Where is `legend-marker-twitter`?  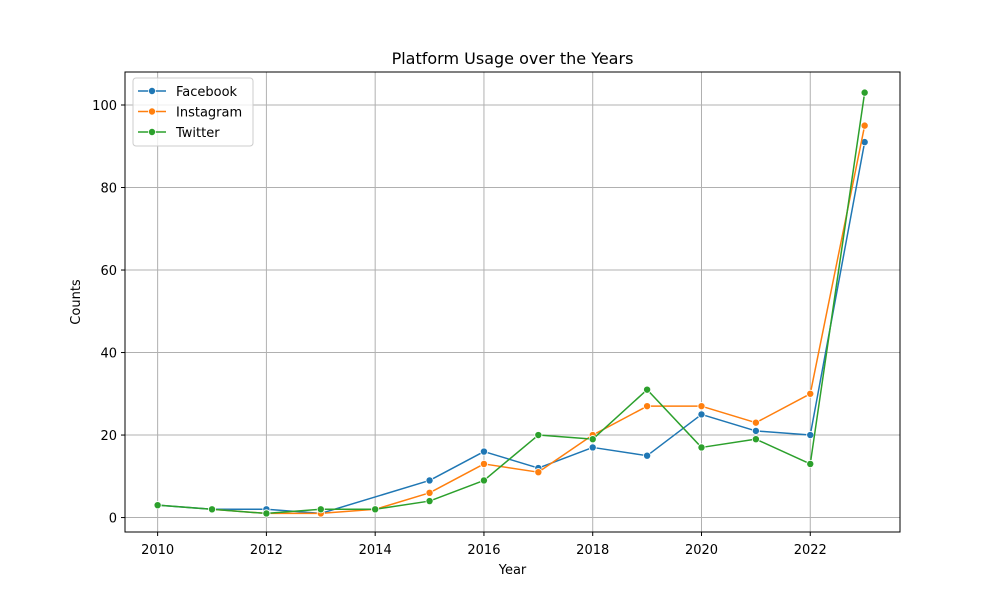
legend-marker-twitter is located at coordinates (151, 131).